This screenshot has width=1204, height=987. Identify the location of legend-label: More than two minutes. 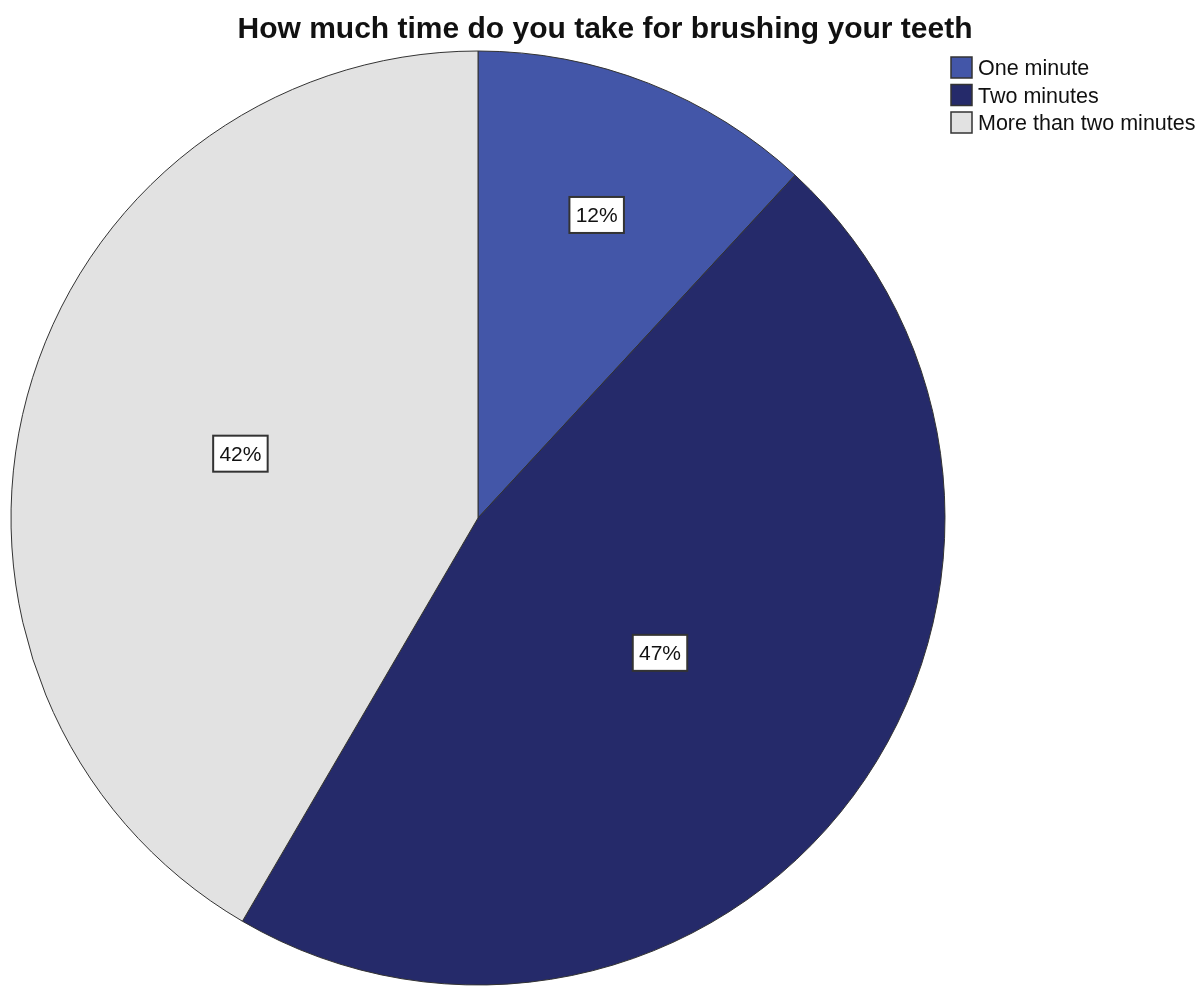
(1087, 123).